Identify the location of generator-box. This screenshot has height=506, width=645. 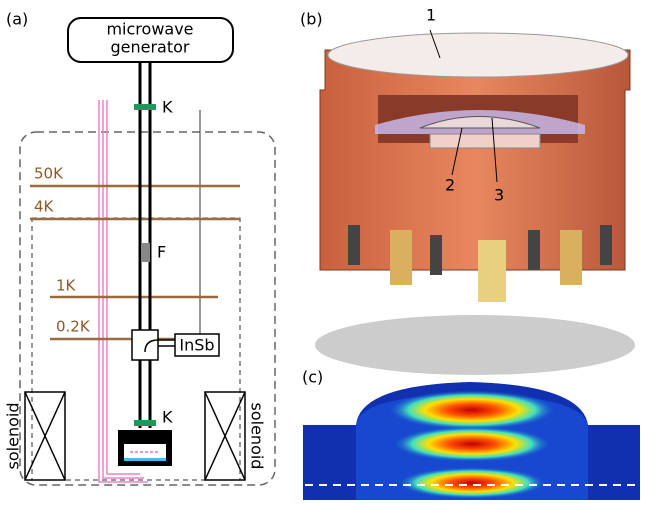
(150, 40).